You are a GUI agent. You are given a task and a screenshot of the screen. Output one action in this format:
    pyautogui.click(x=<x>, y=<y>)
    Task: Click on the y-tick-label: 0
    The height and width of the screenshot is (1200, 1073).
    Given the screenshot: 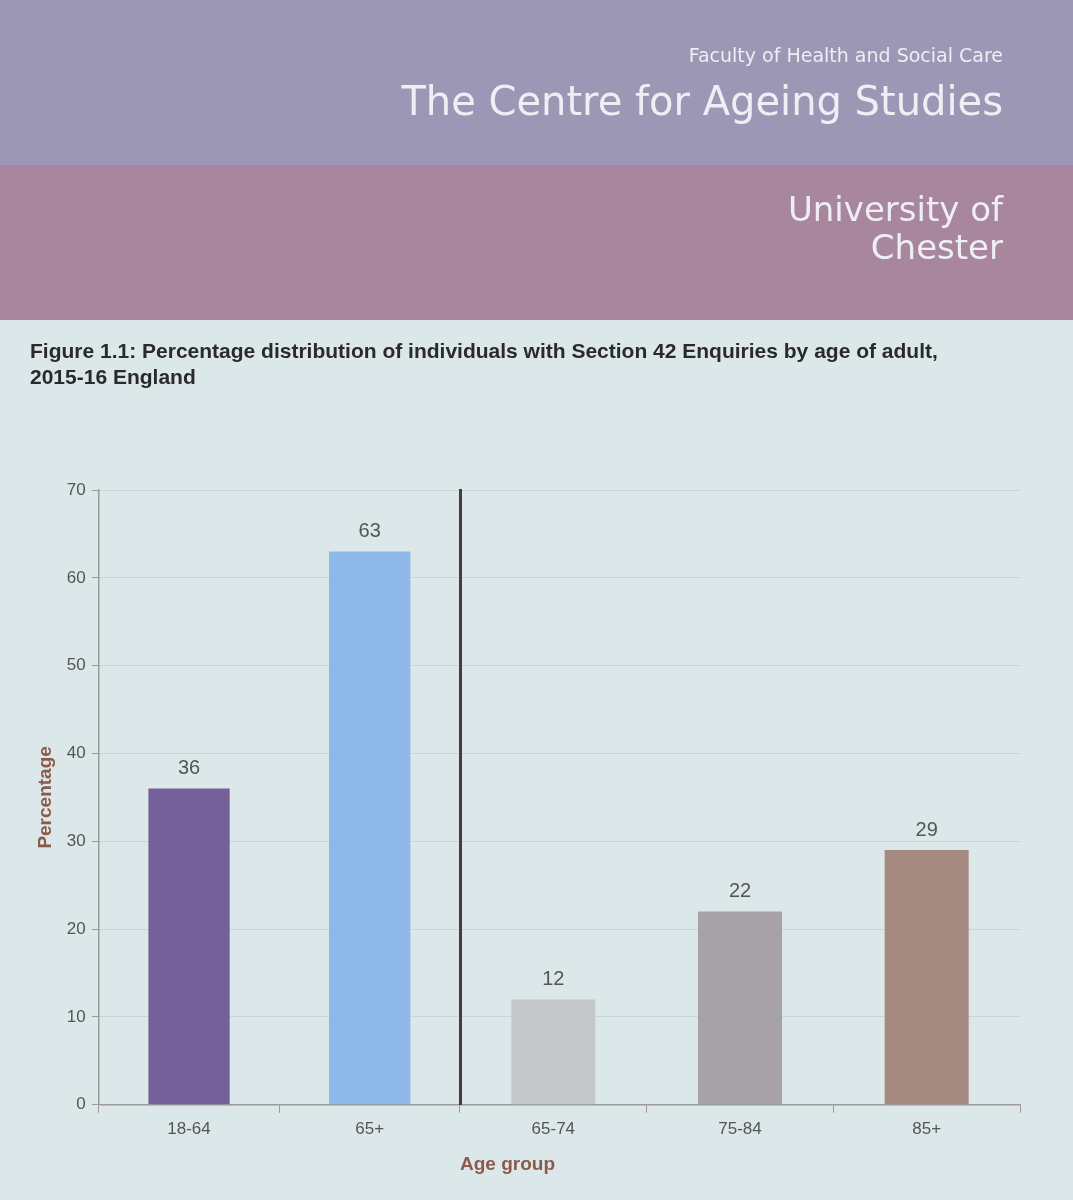 What is the action you would take?
    pyautogui.click(x=81, y=1104)
    